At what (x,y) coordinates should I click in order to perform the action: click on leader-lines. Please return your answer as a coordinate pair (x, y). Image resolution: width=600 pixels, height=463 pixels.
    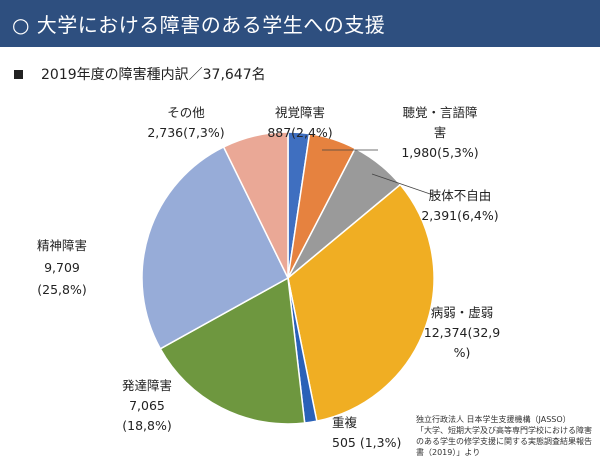
    Looking at the image, I should click on (379, 173).